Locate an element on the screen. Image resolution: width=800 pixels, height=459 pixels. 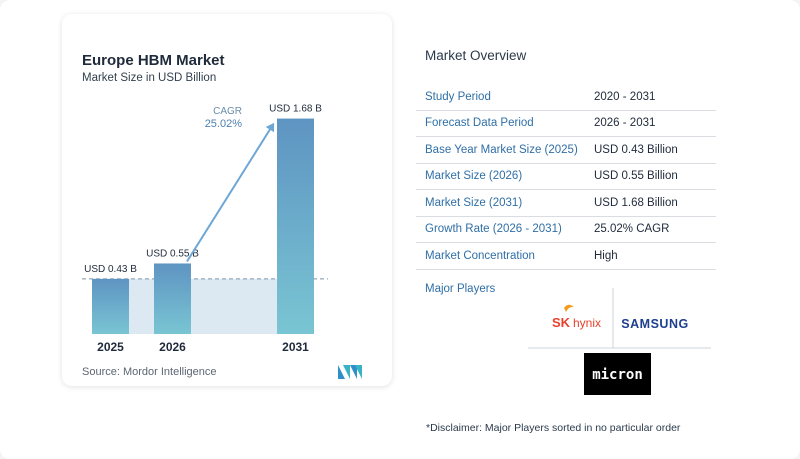
overview-row: Growth Rate (2026 - 2031) 25.02% CAGR is located at coordinates (566, 230).